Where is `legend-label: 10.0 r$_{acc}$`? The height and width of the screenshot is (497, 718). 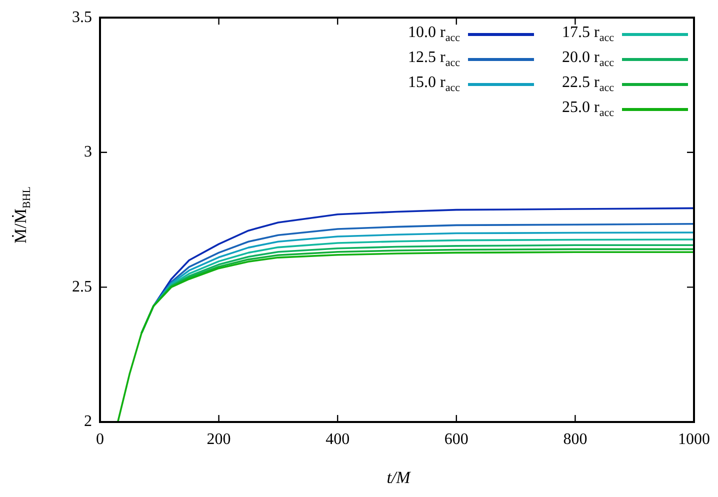 legend-label: 10.0 r$_{acc}$ is located at coordinates (434, 34).